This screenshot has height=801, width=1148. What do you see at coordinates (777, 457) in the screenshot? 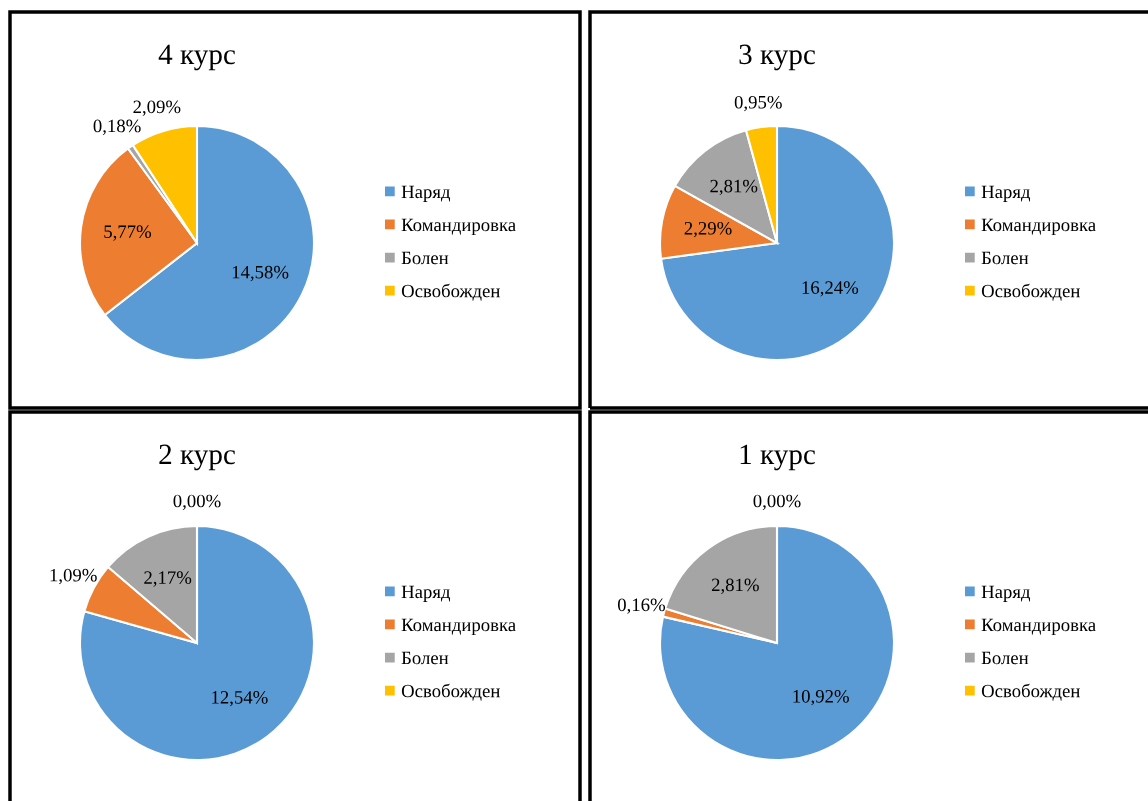
I see `chart-title: 1 курс` at bounding box center [777, 457].